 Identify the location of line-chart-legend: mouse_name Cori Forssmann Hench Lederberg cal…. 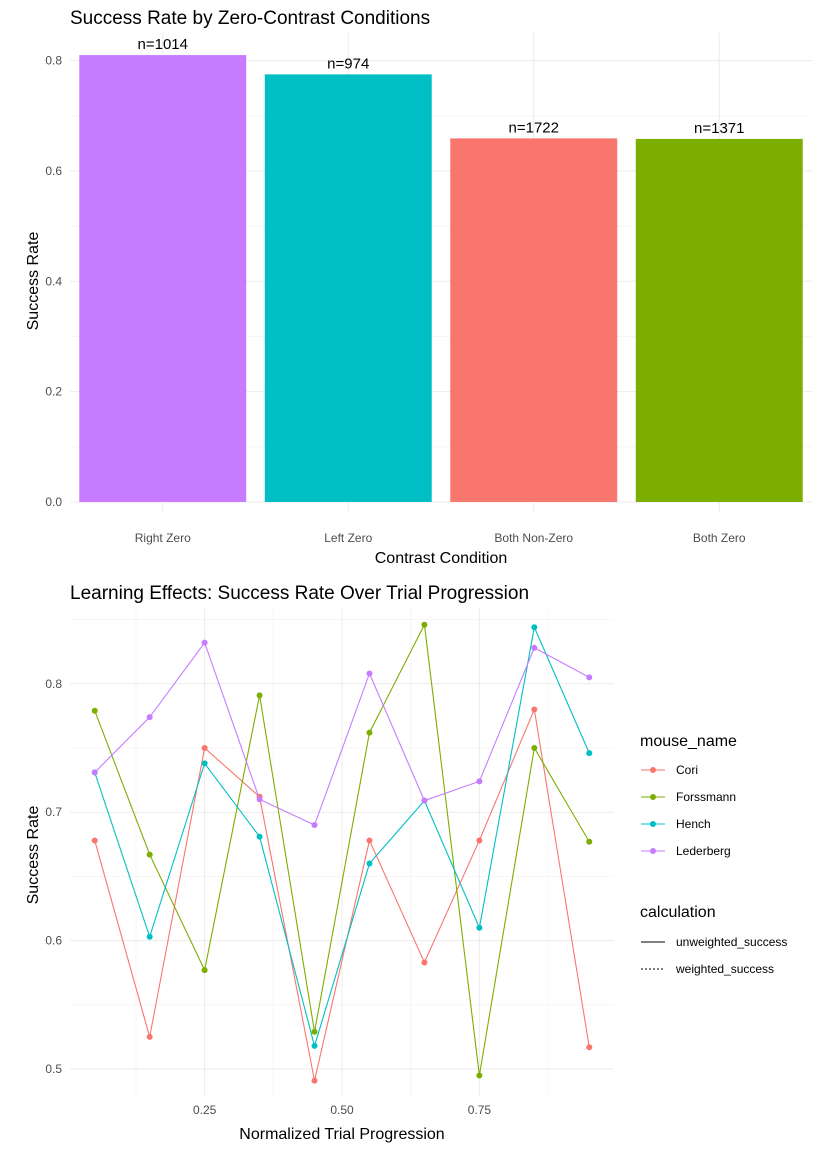
(713, 854).